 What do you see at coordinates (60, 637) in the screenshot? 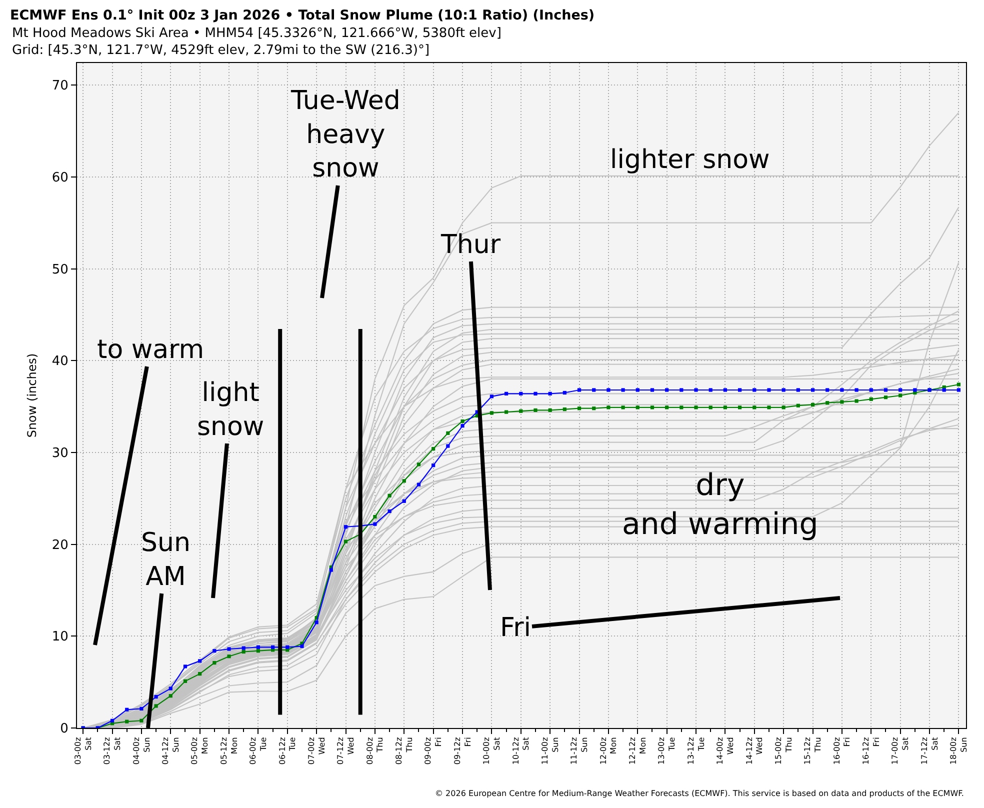
I see `y-tick-label: 10` at bounding box center [60, 637].